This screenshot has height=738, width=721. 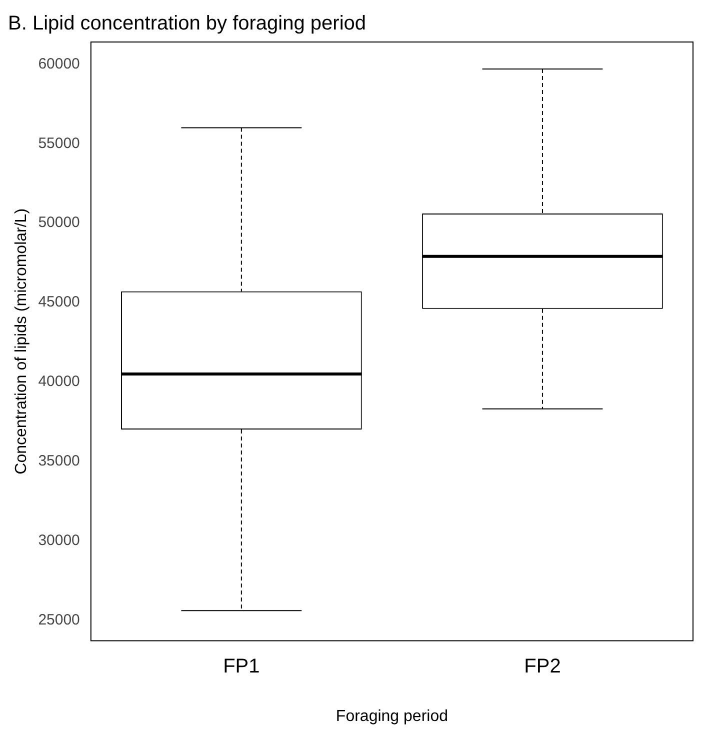 What do you see at coordinates (241, 666) in the screenshot?
I see `x-tick-label: FP1` at bounding box center [241, 666].